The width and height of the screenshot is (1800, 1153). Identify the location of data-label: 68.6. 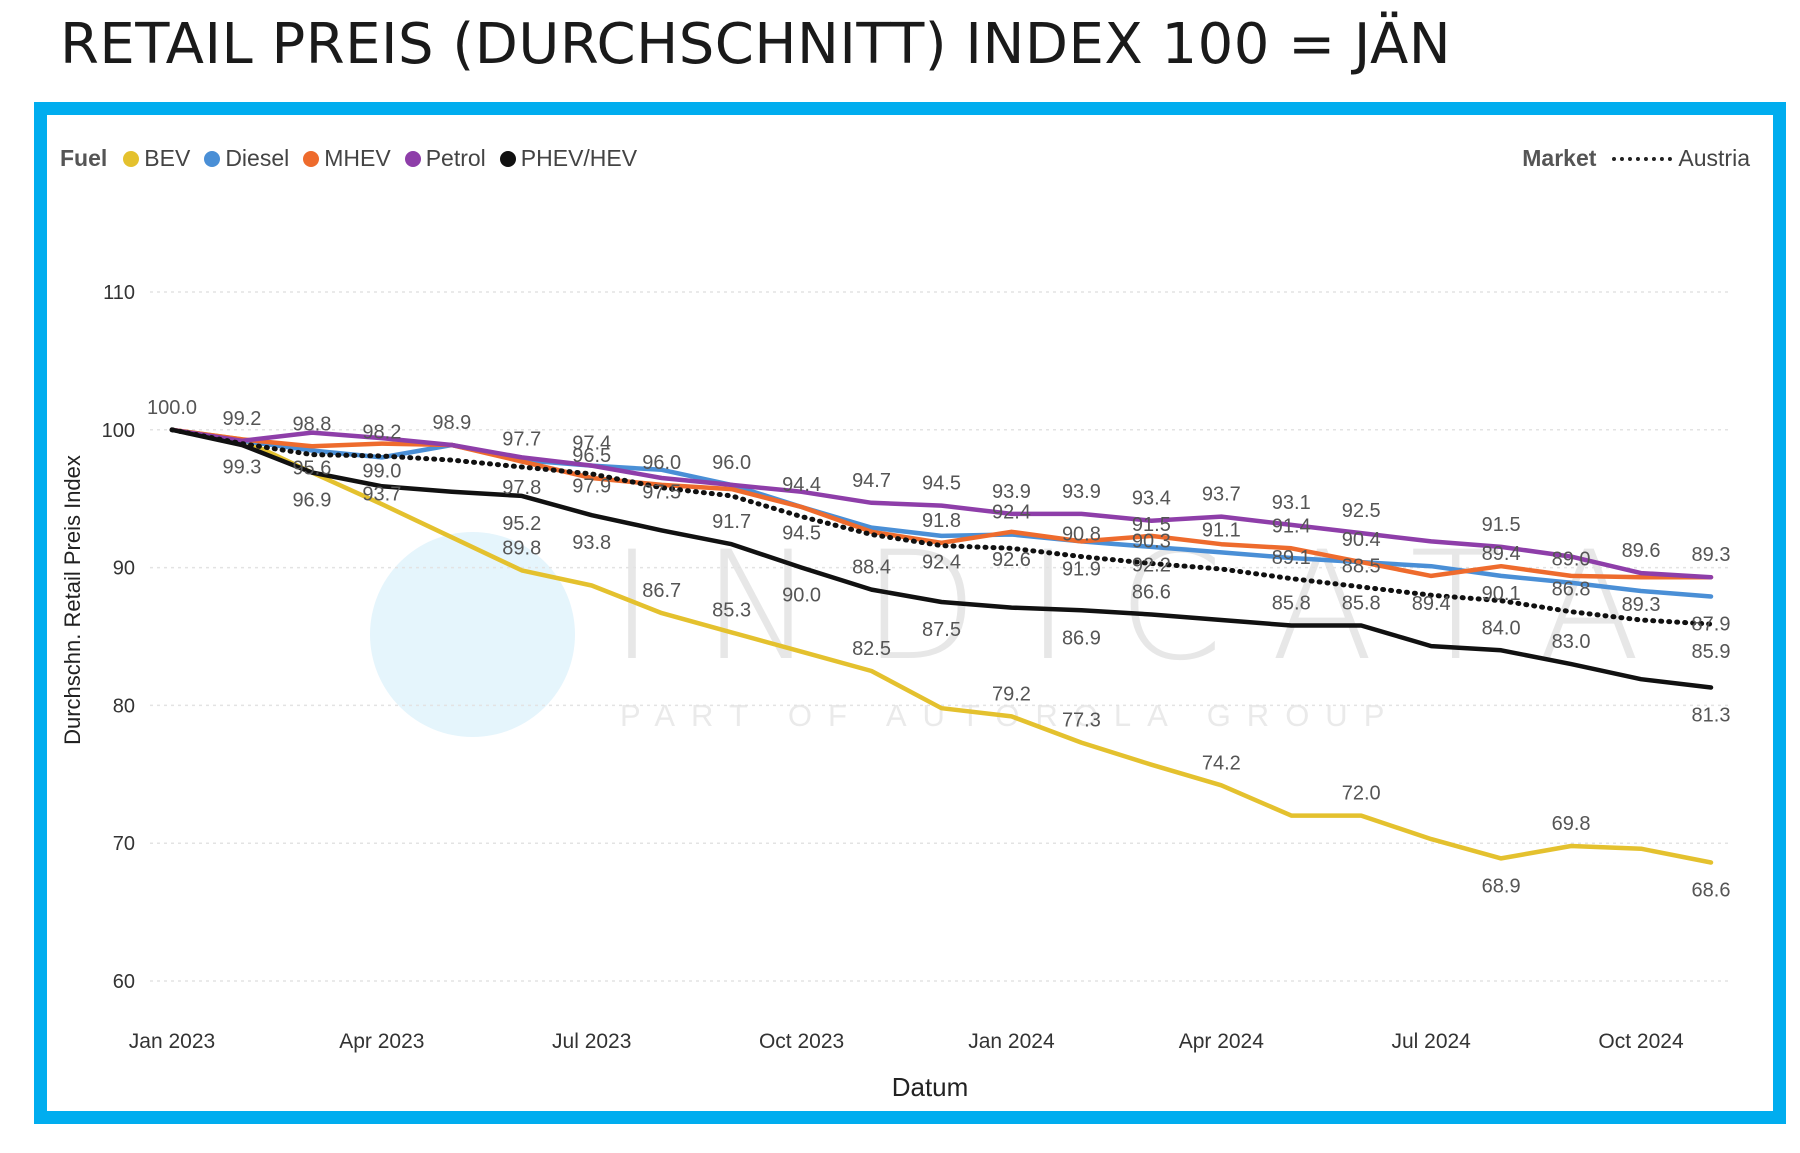
(1711, 890).